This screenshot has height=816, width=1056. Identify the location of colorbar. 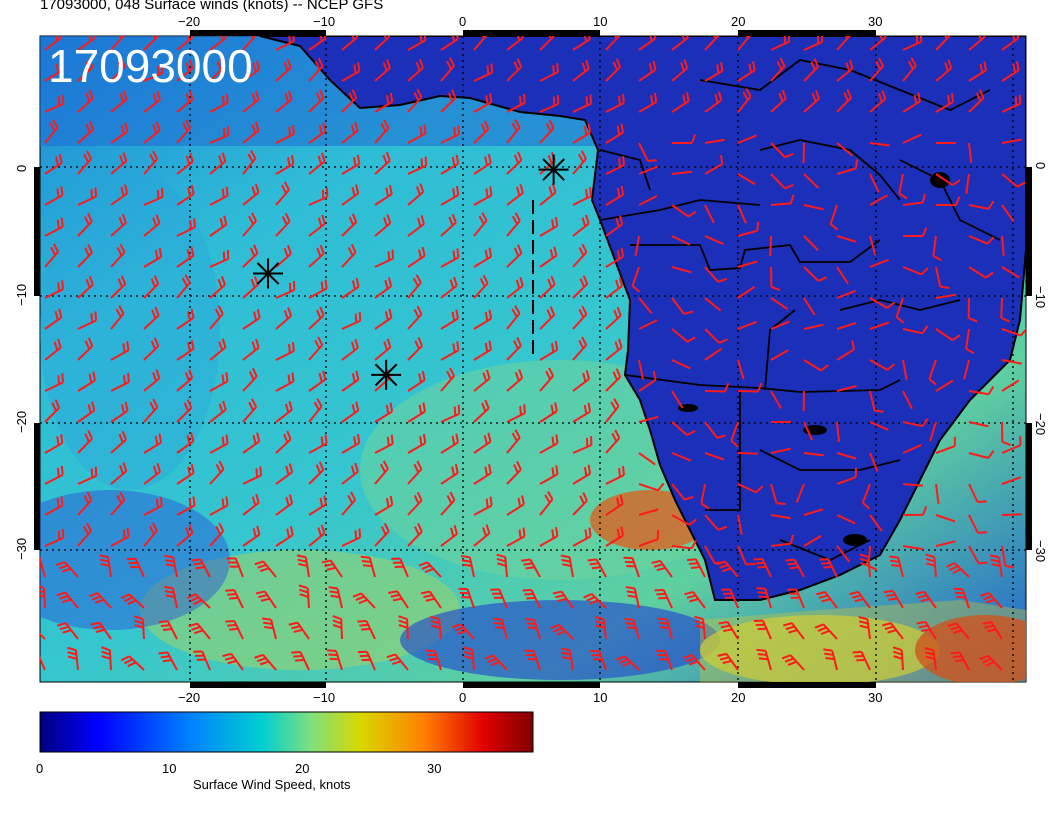
(286, 732).